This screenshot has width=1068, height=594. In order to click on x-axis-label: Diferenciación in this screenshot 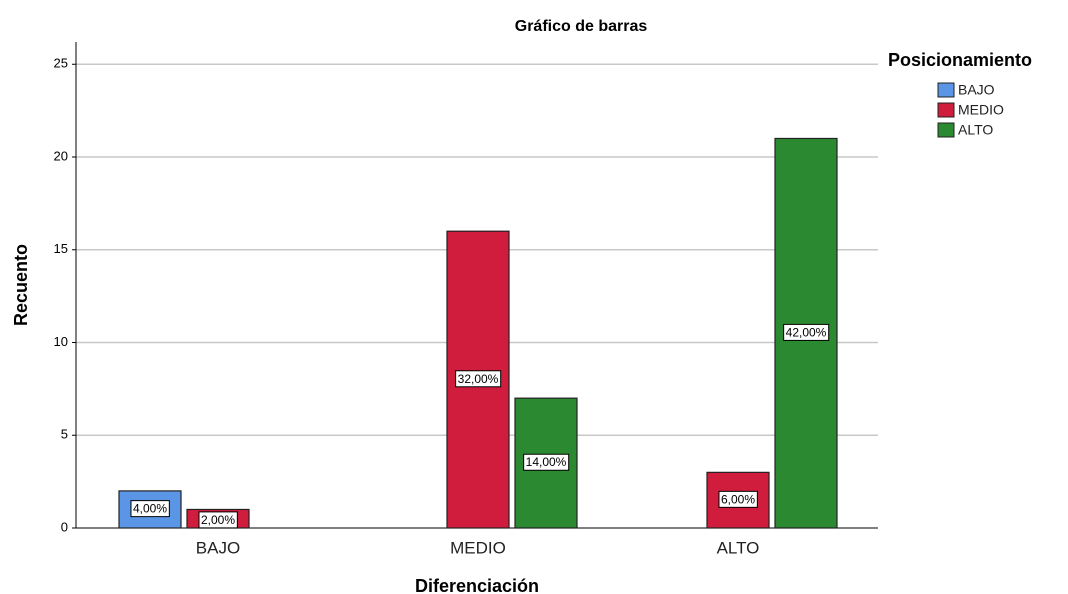, I will do `click(477, 585)`.